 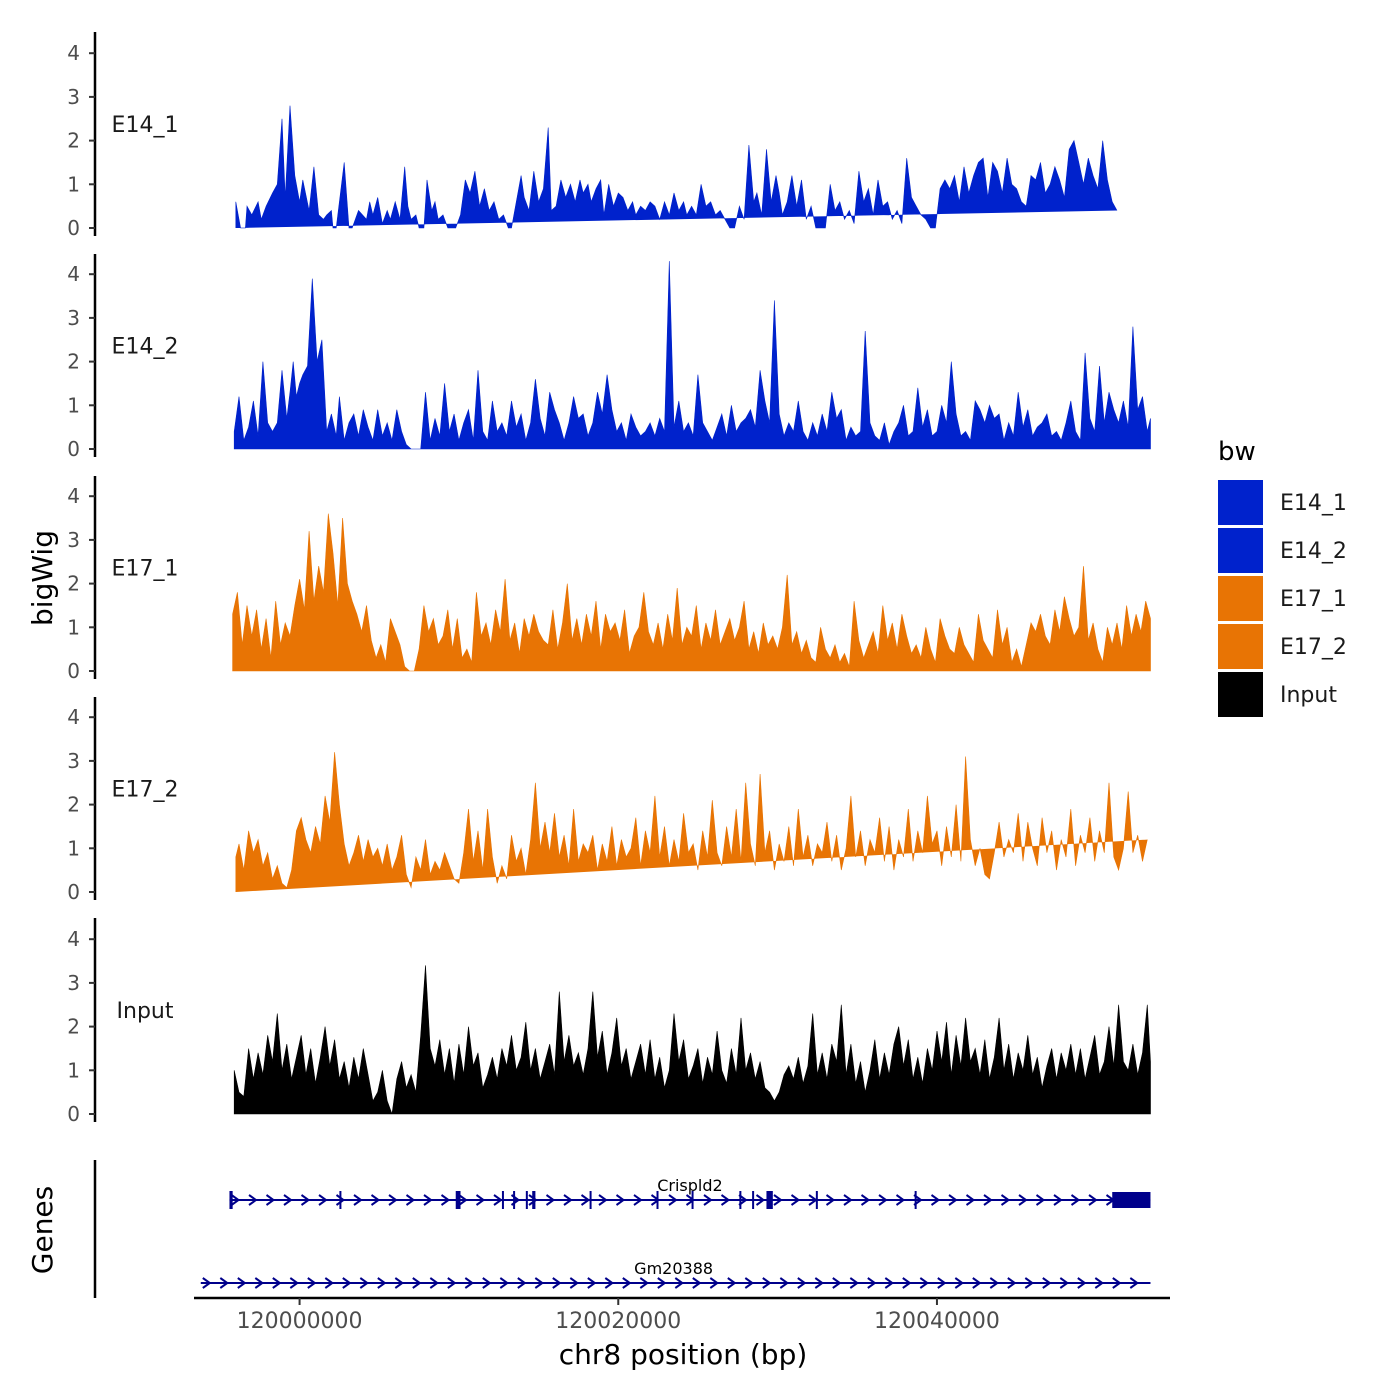 What do you see at coordinates (73, 1114) in the screenshot?
I see `y-tick-label-input-0: 0` at bounding box center [73, 1114].